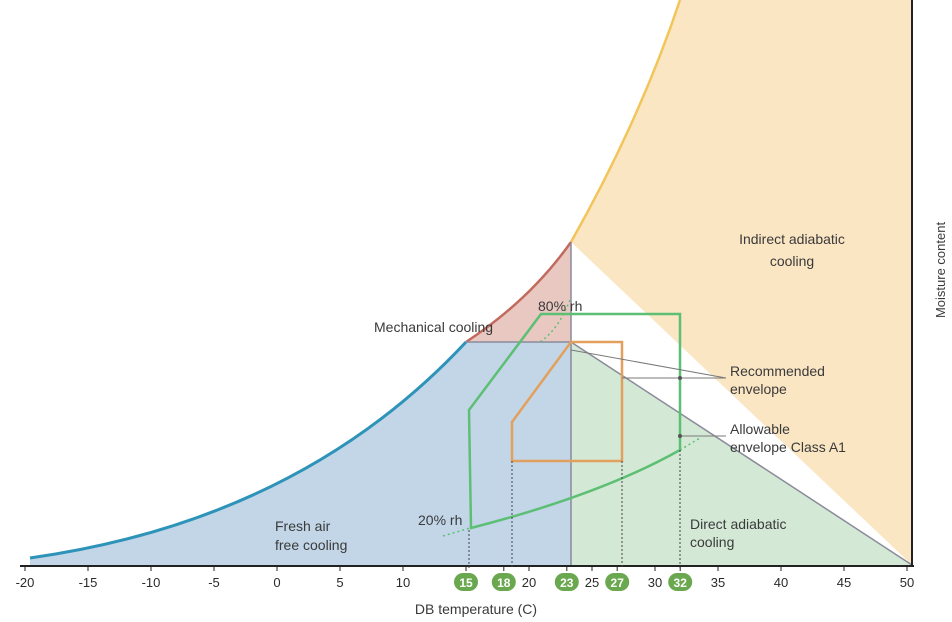 This screenshot has height=622, width=952. What do you see at coordinates (680, 436) in the screenshot?
I see `allowable-leader-dot` at bounding box center [680, 436].